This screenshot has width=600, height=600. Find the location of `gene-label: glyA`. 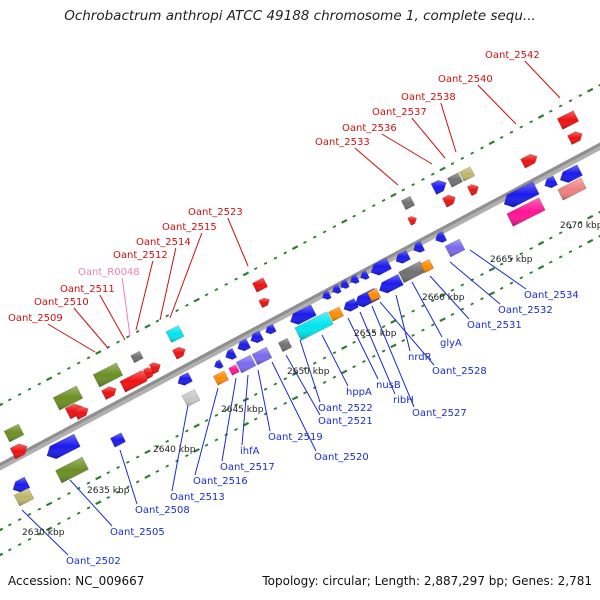

gene-label: glyA is located at coordinates (451, 343).